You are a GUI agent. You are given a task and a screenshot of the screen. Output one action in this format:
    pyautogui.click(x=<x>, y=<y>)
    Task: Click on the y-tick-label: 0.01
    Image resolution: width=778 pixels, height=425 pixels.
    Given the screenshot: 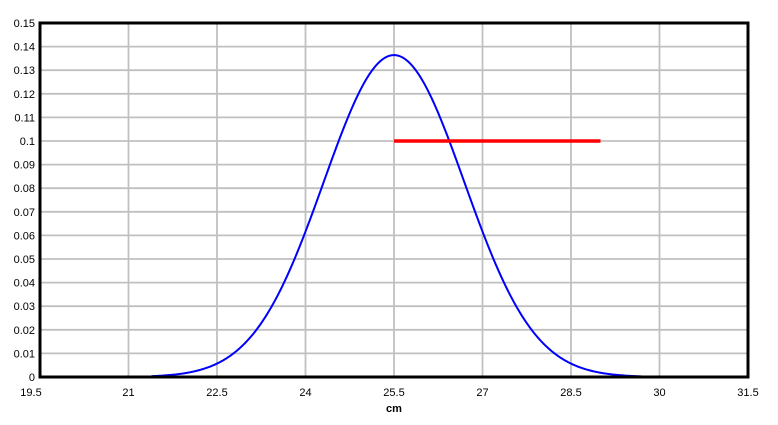 What is the action you would take?
    pyautogui.click(x=24, y=354)
    